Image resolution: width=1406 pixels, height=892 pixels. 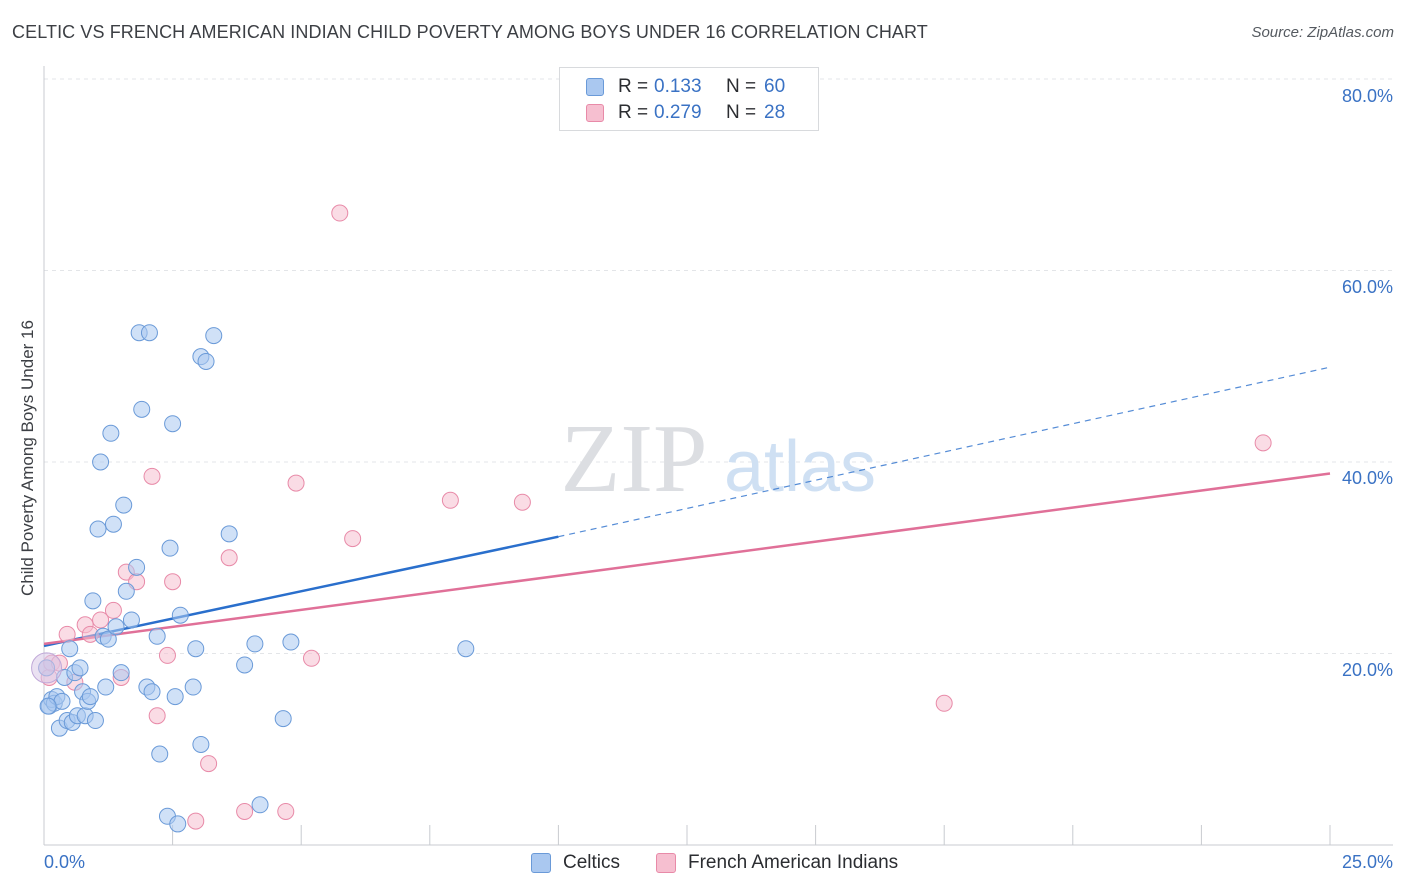 What do you see at coordinates (592, 862) in the screenshot?
I see `bottom-legend-label-celtic: Celtics` at bounding box center [592, 862].